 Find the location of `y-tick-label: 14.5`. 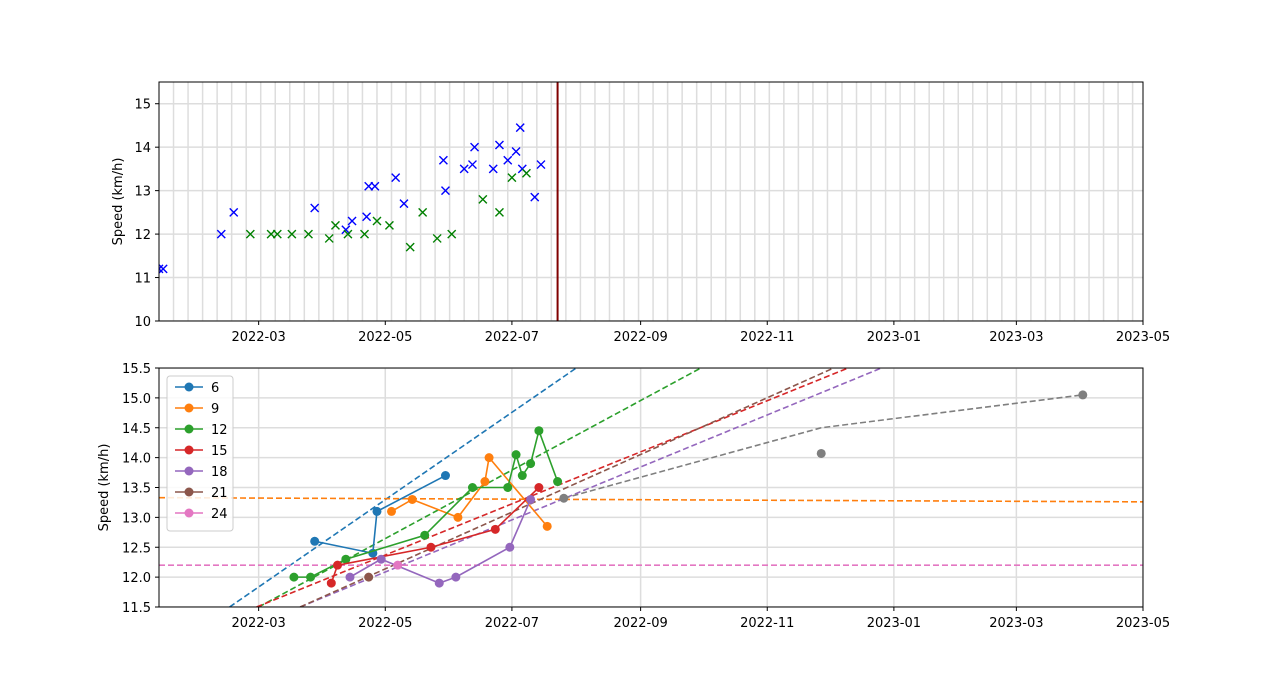

y-tick-label: 14.5 is located at coordinates (136, 429).